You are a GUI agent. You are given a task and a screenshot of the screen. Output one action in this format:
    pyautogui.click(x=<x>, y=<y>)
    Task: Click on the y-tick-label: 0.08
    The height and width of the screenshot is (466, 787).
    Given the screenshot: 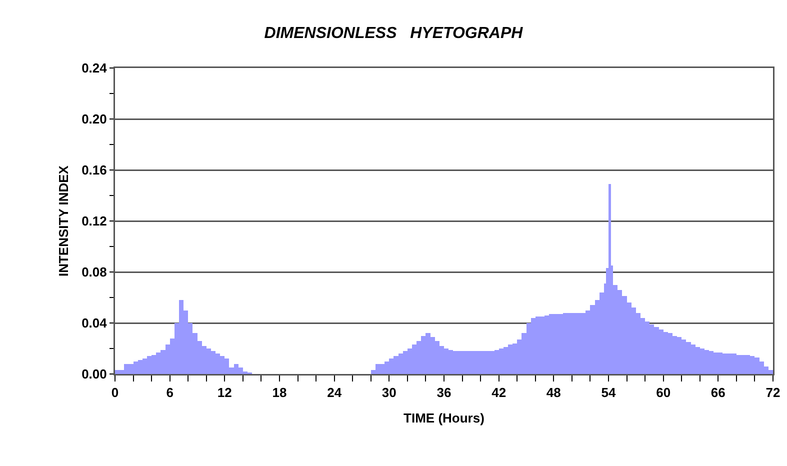 What is the action you would take?
    pyautogui.click(x=94, y=272)
    